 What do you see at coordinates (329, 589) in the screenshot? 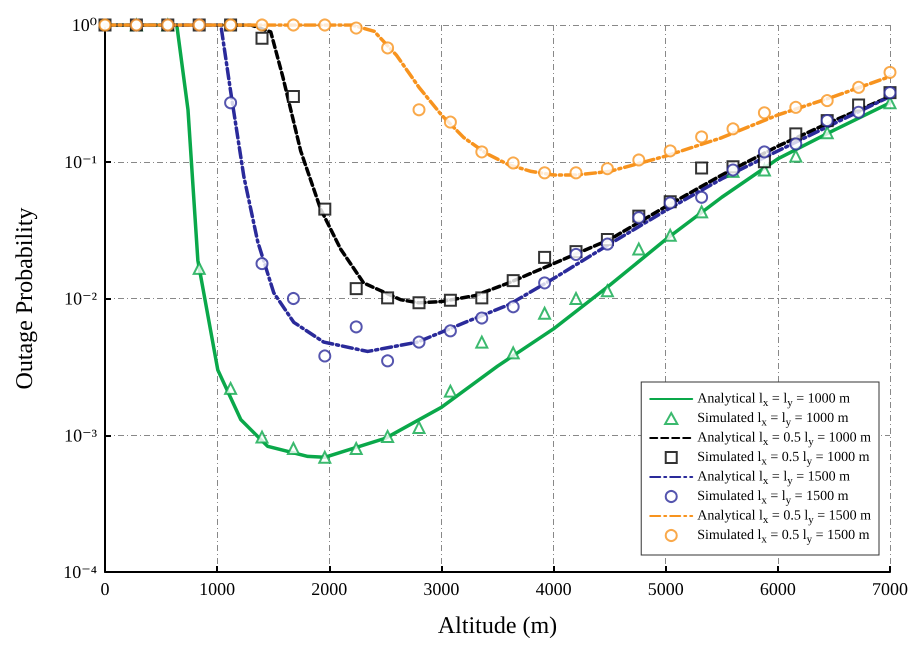
I see `x-tick-label: 2000` at bounding box center [329, 589].